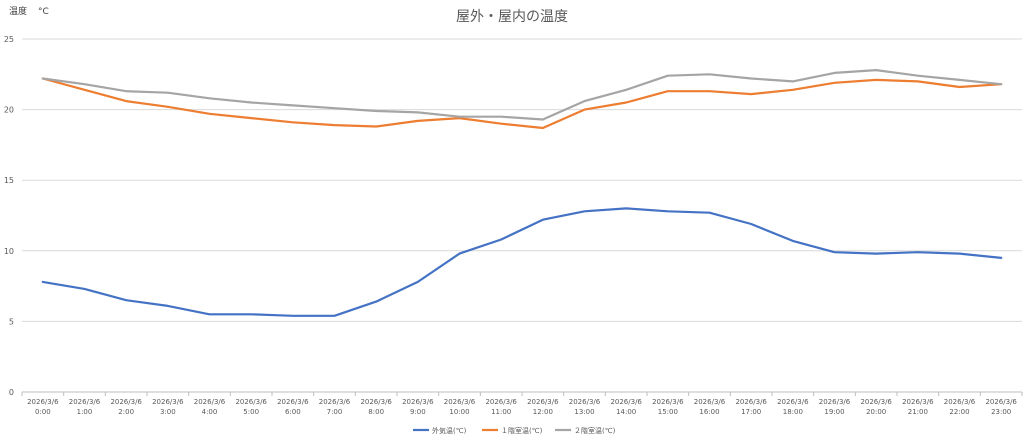 The image size is (1024, 444). What do you see at coordinates (460, 407) in the screenshot?
I see `x-tick-label: 2026/3/6 10:00` at bounding box center [460, 407].